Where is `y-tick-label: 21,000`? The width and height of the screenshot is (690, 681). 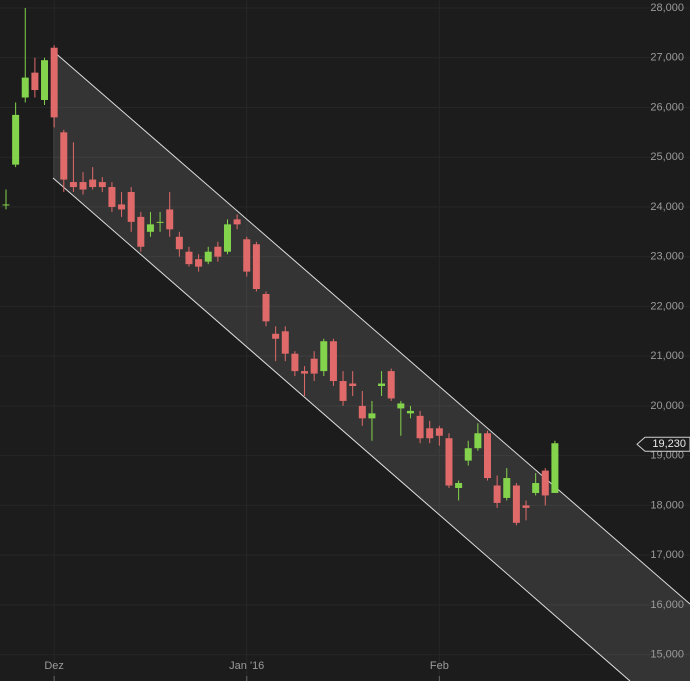 y-tick-label: 21,000 is located at coordinates (667, 356).